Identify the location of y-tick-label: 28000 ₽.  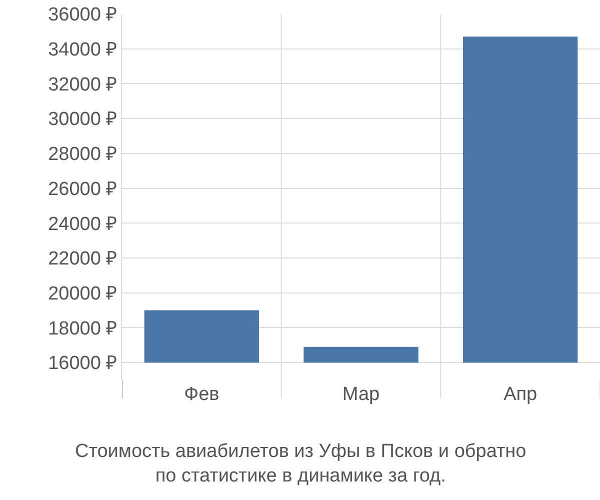
(83, 155).